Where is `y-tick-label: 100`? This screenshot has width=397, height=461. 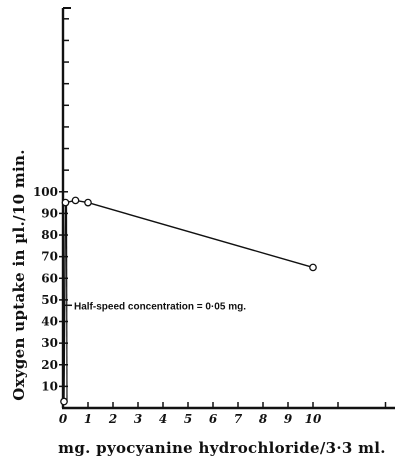
y-tick-label: 100 is located at coordinates (45, 192).